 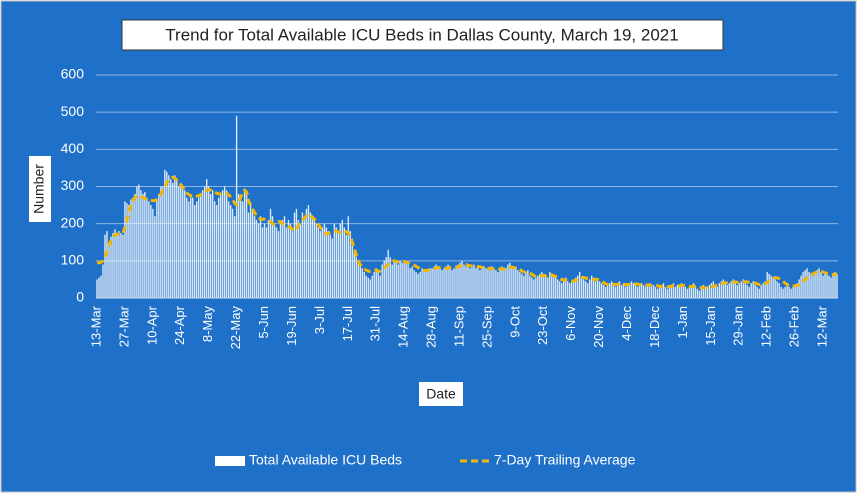 I want to click on x-tick-label: 22-May, so click(x=235, y=328).